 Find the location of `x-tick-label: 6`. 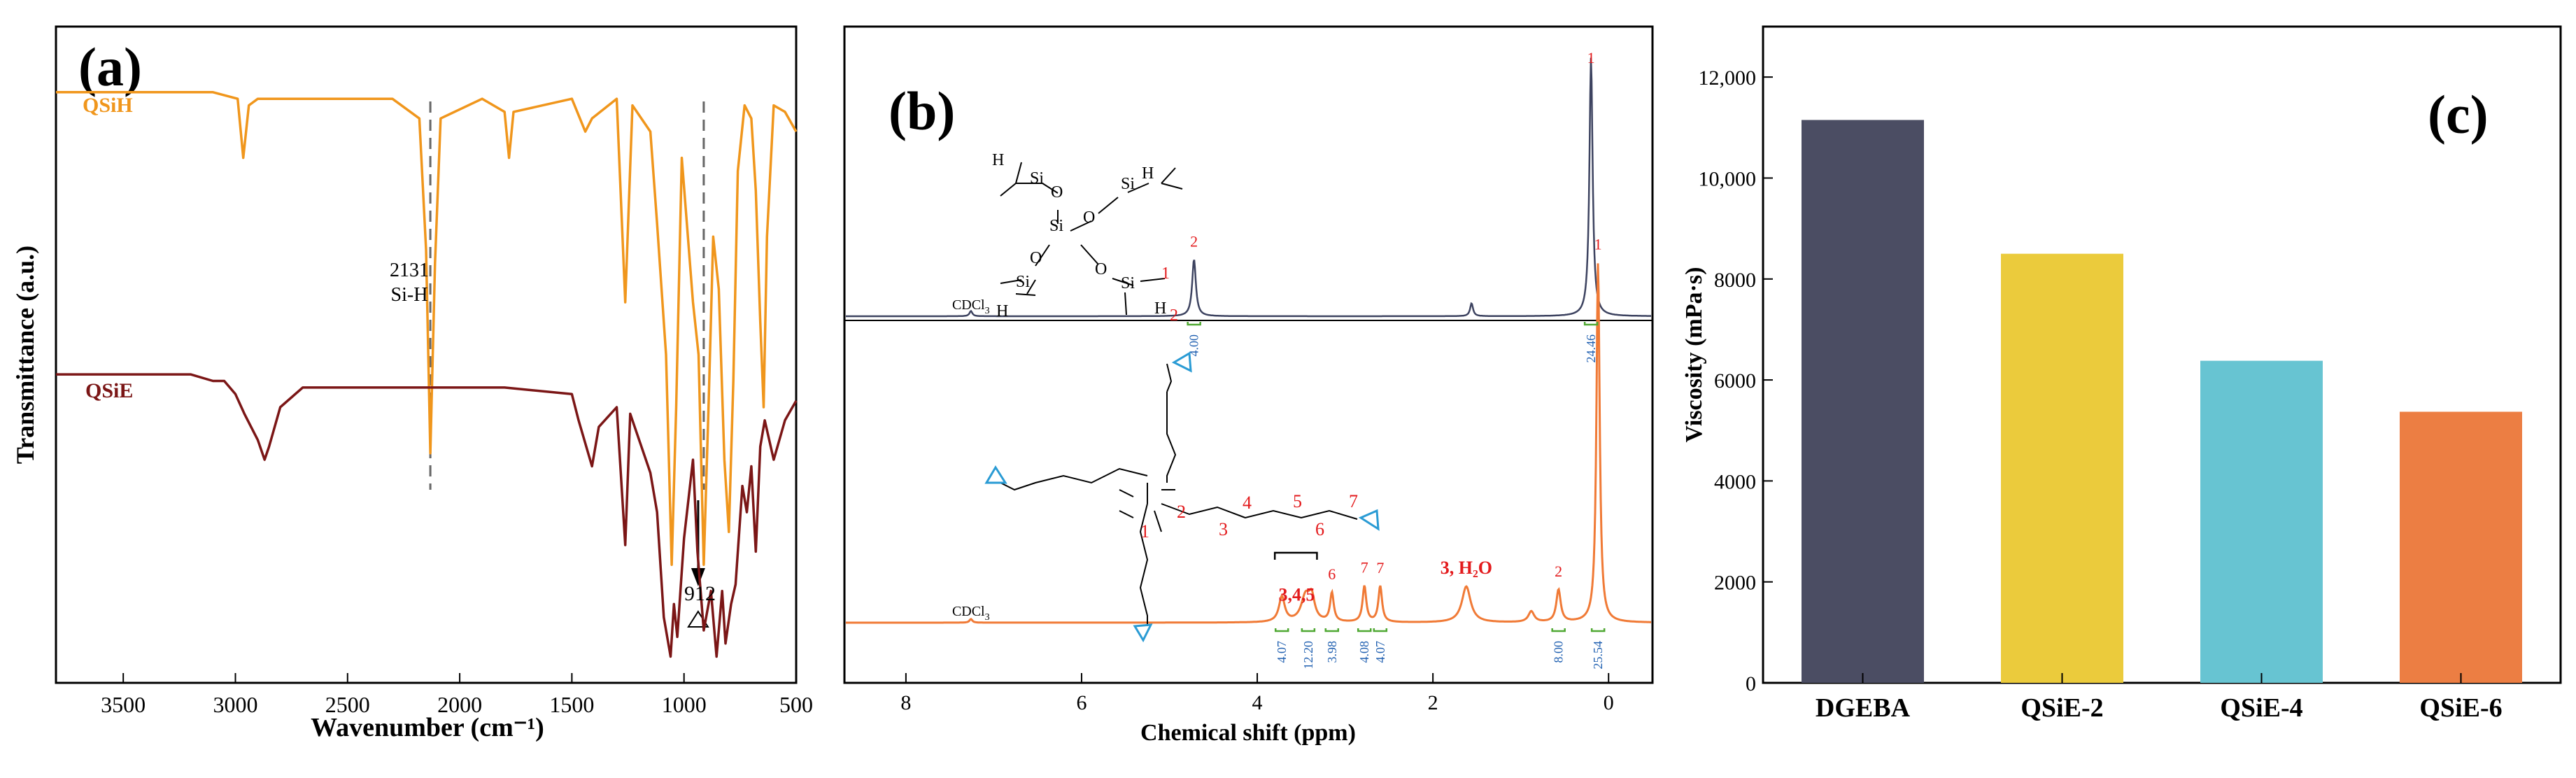

x-tick-label: 6 is located at coordinates (1081, 702).